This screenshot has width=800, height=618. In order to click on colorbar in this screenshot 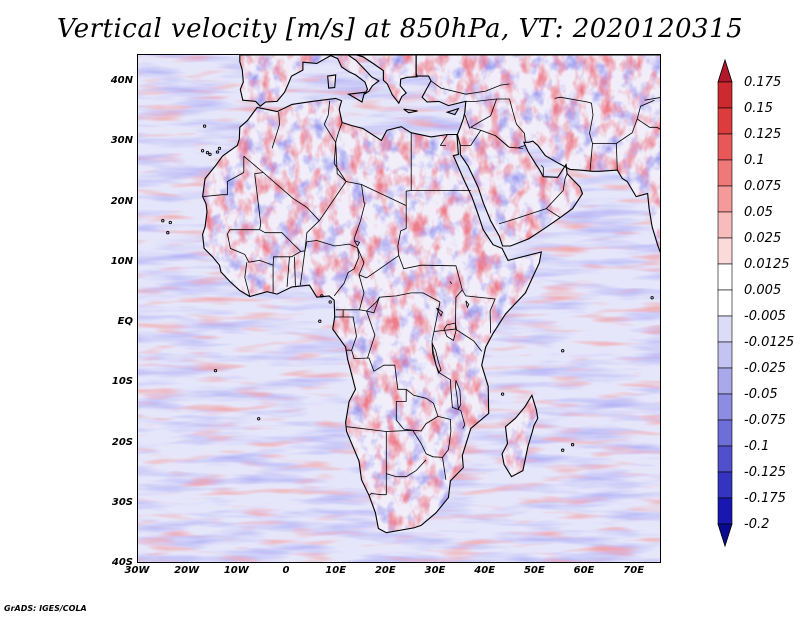, I will do `click(725, 303)`.